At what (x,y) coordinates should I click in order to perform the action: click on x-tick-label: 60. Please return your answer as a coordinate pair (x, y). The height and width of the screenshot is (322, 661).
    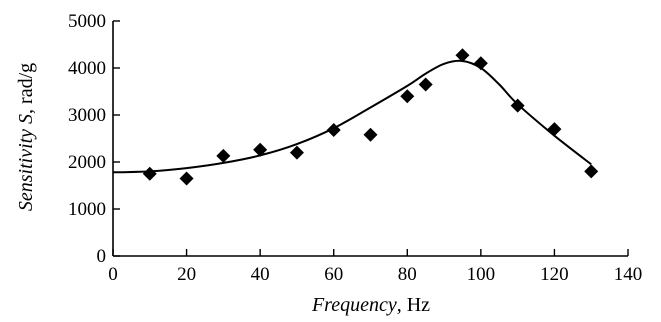
    Looking at the image, I should click on (333, 274).